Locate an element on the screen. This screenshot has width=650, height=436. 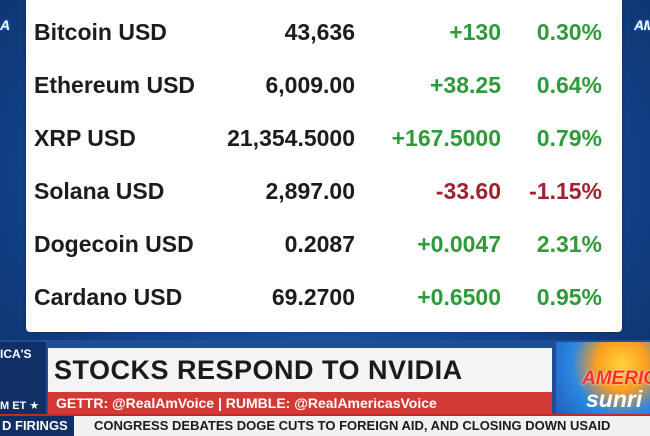
network-bug-subtext: M ET ★ is located at coordinates (20, 406).